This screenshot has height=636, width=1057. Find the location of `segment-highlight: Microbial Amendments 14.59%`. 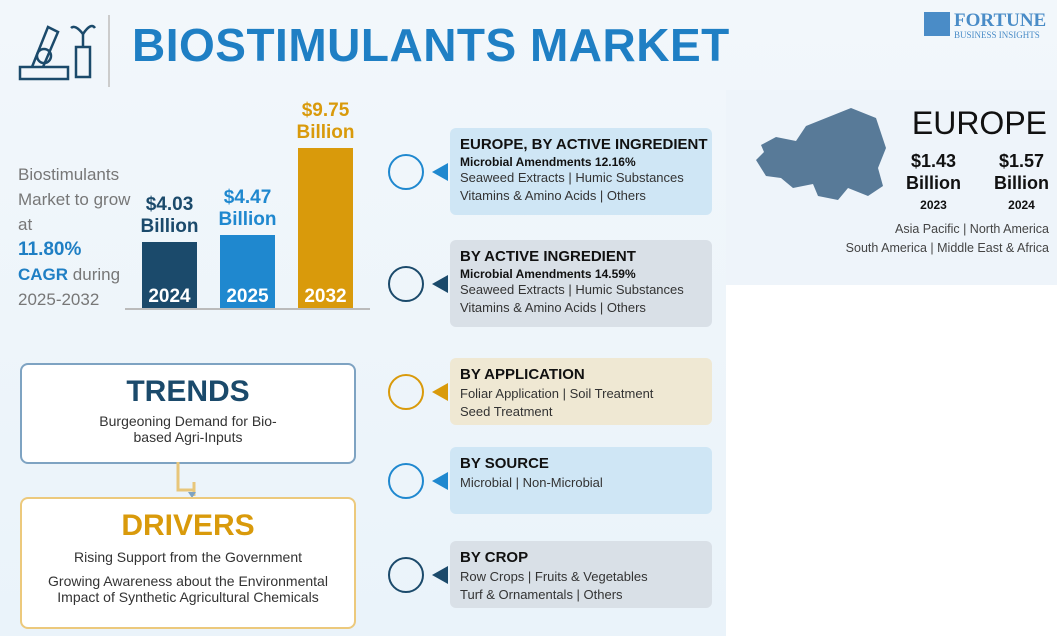

segment-highlight: Microbial Amendments 14.59% is located at coordinates (548, 274).